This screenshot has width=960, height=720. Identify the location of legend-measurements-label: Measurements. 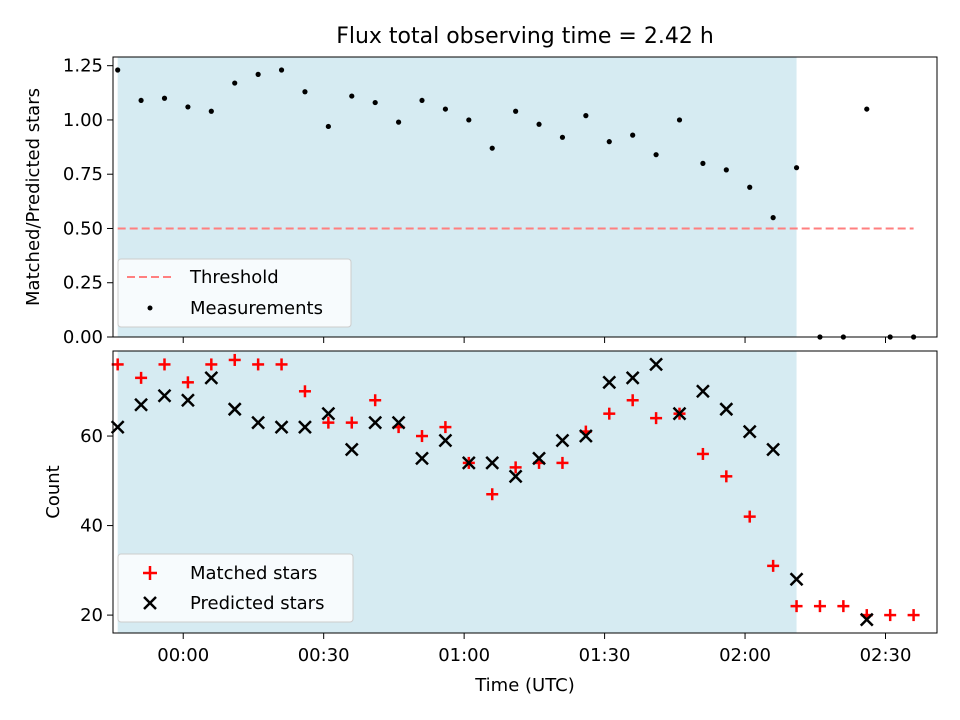
(256, 308).